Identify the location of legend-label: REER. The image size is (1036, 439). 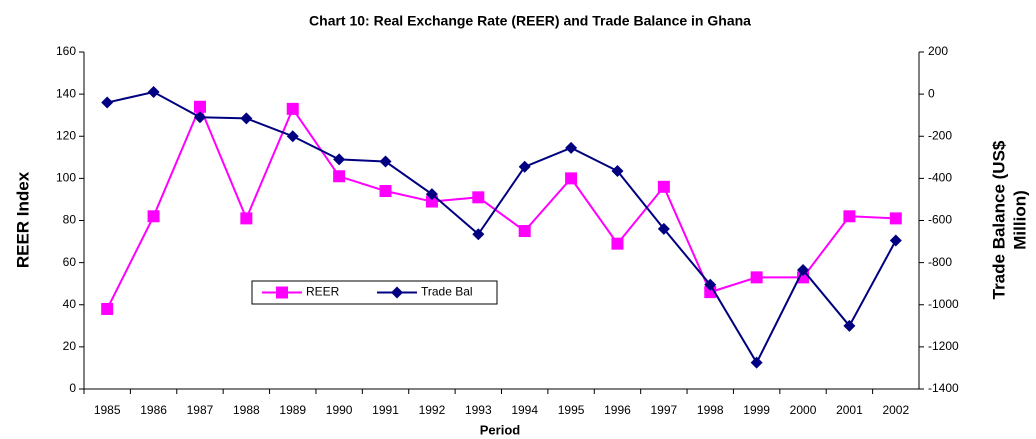
(323, 292).